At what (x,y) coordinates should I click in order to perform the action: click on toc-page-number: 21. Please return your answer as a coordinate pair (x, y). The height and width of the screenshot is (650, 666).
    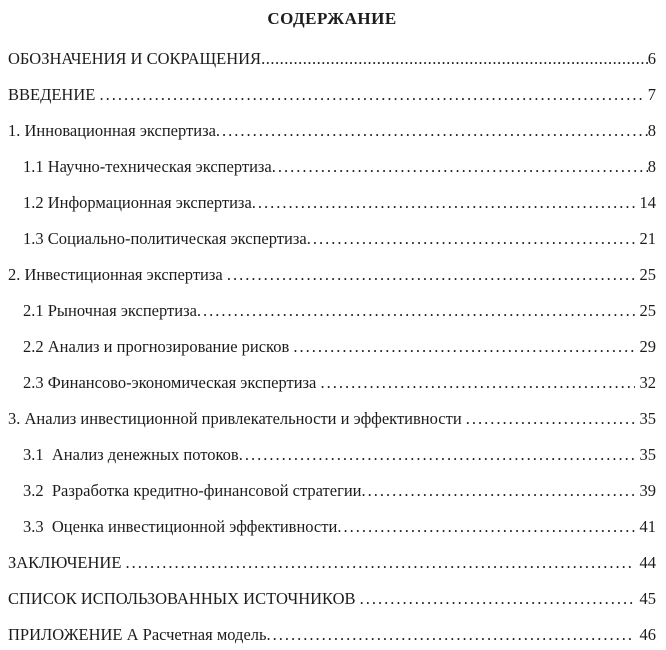
    Looking at the image, I should click on (646, 238).